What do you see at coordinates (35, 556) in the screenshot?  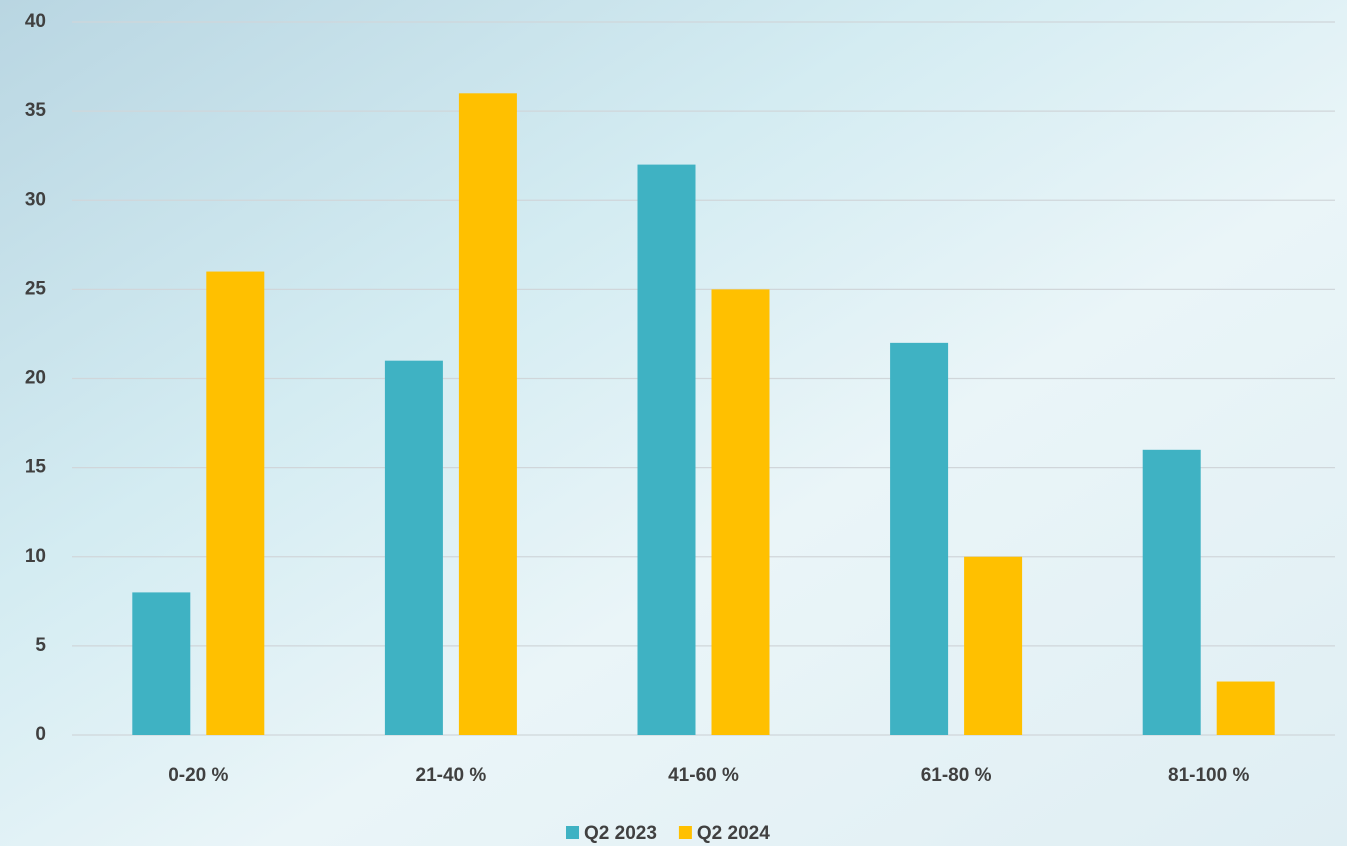 I see `y-tick-label: 10` at bounding box center [35, 556].